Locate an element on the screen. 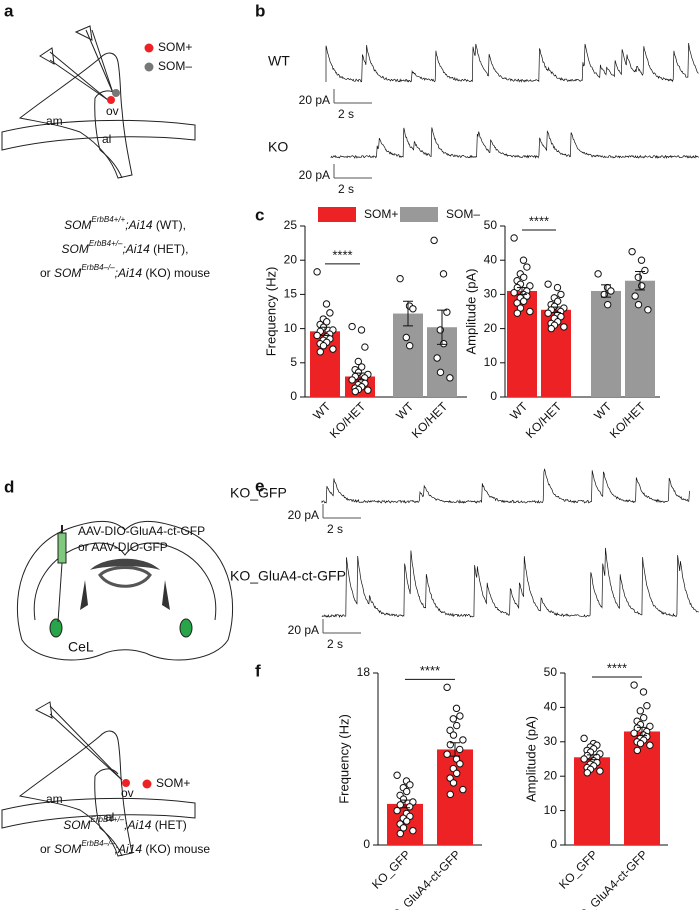 This screenshot has height=910, width=700. panel-letter: e is located at coordinates (259, 485).